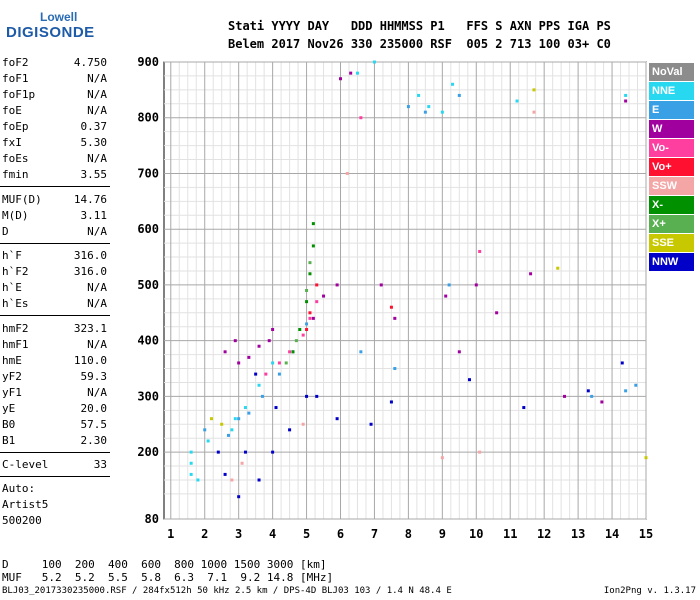 The width and height of the screenshot is (700, 600). Describe the element at coordinates (54, 80) in the screenshot. I see `param-row: foF1 N/A` at that location.